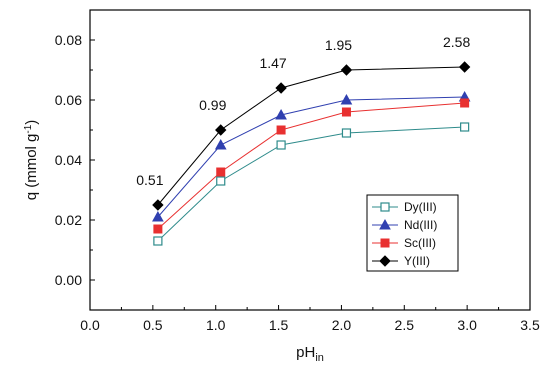 This screenshot has height=367, width=542. What do you see at coordinates (338, 45) in the screenshot?
I see `annotation-label: 1.95` at bounding box center [338, 45].